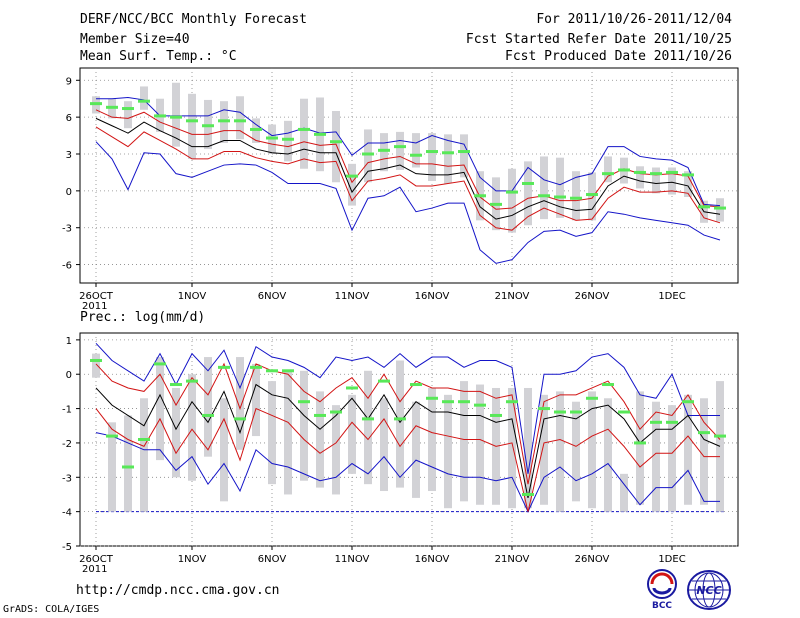 Image resolution: width=800 pixels, height=618 pixels. I want to click on temp-ytick-label: 0, so click(69, 192).